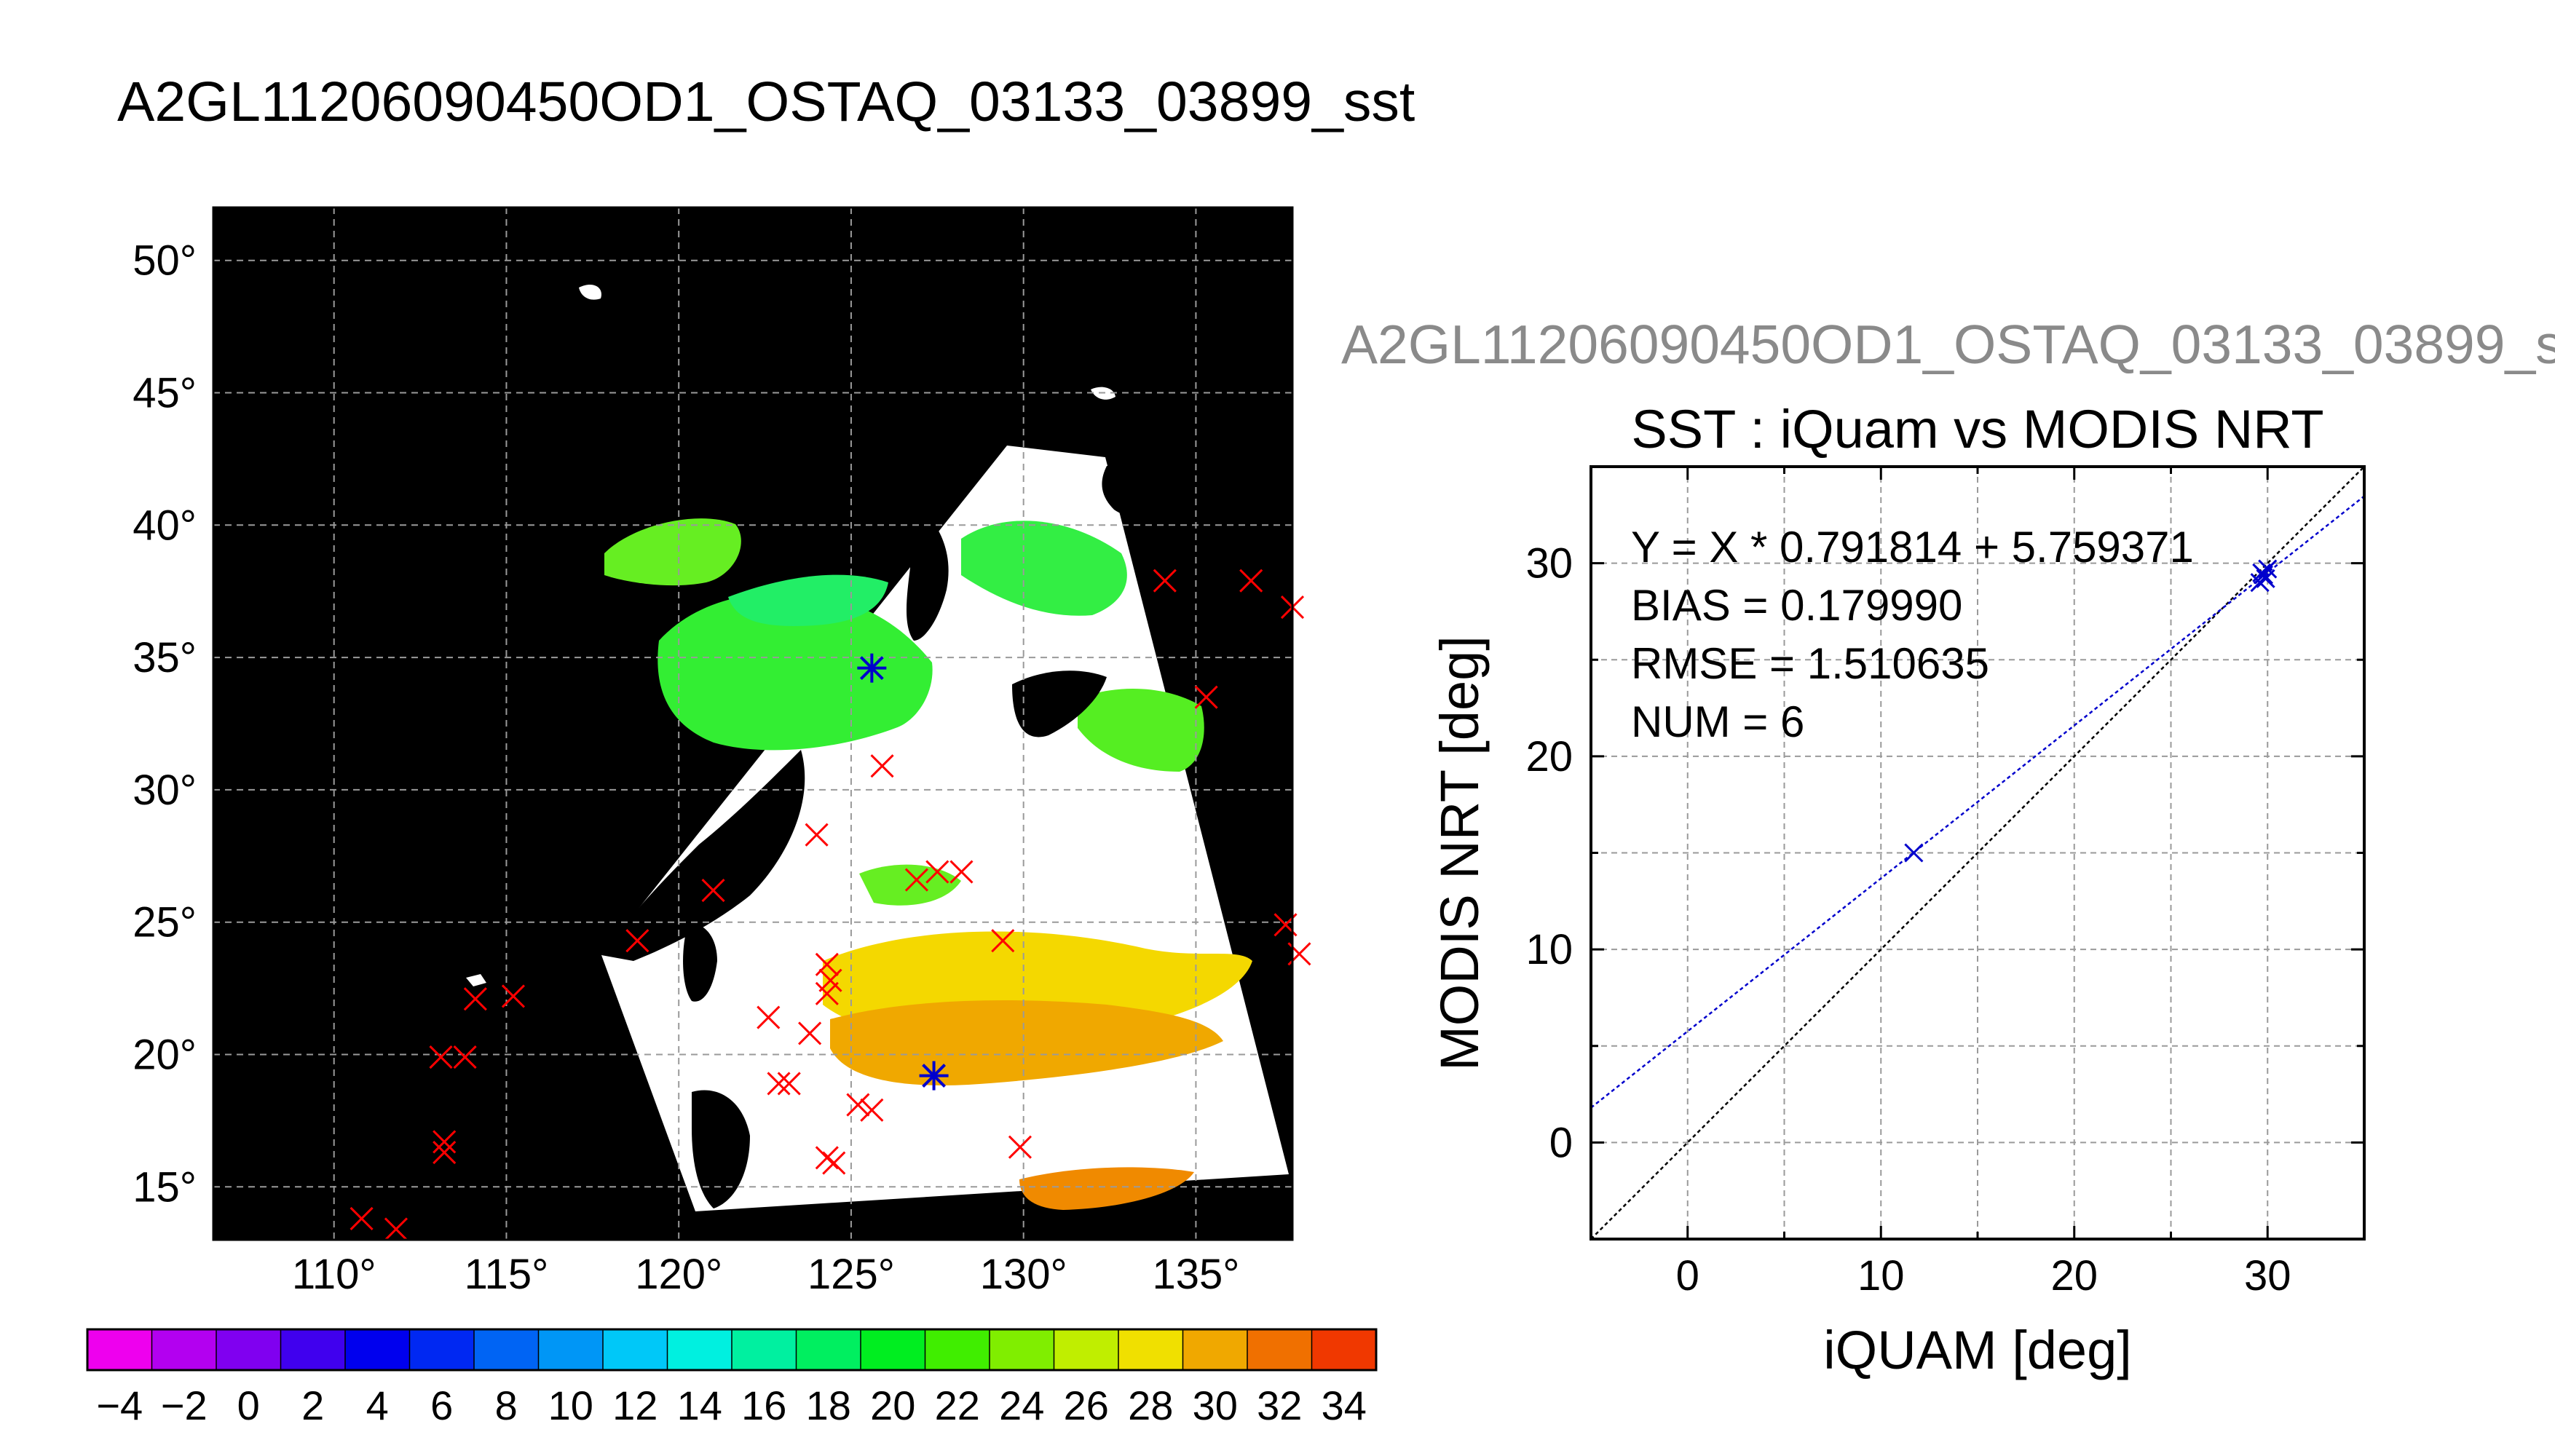 This screenshot has height=1456, width=2555. Describe the element at coordinates (165, 1187) in the screenshot. I see `map-lat-tick-label: 15°` at that location.